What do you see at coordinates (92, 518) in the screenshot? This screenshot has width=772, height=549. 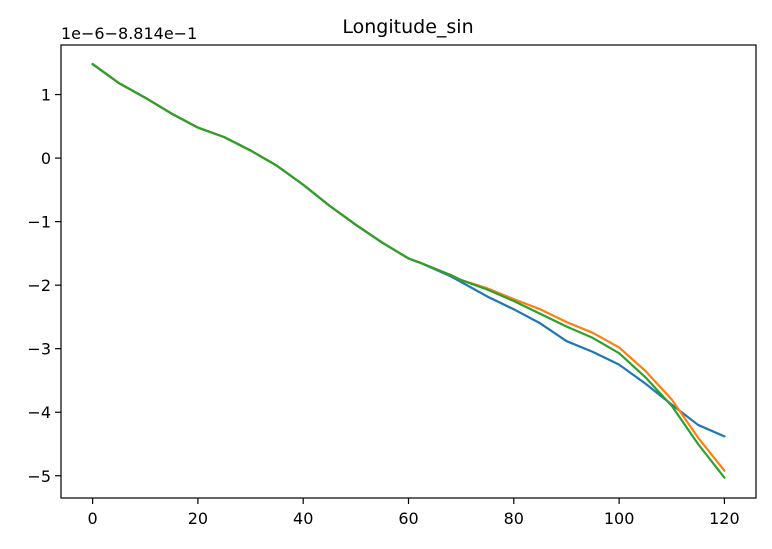 I see `x-tick-label: 0` at bounding box center [92, 518].